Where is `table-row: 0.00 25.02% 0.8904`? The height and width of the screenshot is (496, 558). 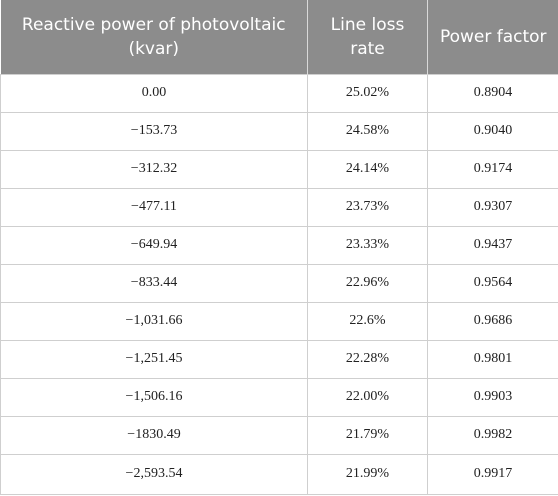 table-row: 0.00 25.02% 0.8904 is located at coordinates (279, 93).